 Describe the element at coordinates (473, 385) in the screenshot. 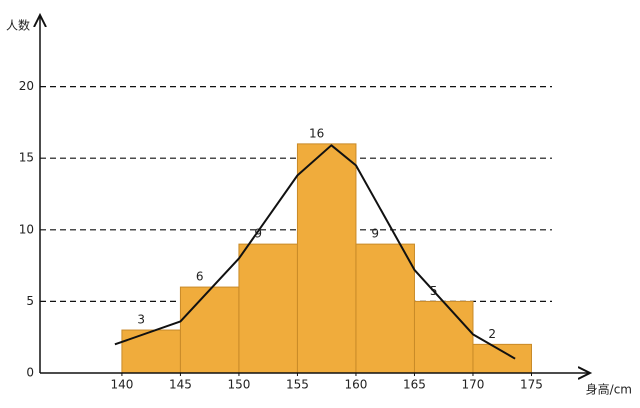

I see `x-tick-label: 170` at that location.